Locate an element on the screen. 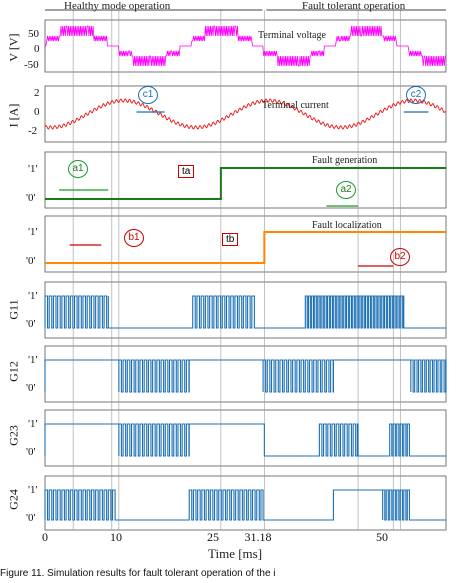 The height and width of the screenshot is (583, 474). ylabel-g24: G24 is located at coordinates (13, 499).